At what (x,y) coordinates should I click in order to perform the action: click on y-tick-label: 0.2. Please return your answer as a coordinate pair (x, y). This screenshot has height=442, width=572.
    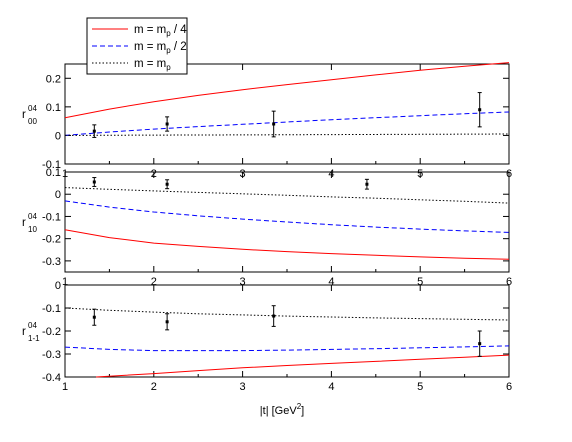
    Looking at the image, I should click on (53, 79).